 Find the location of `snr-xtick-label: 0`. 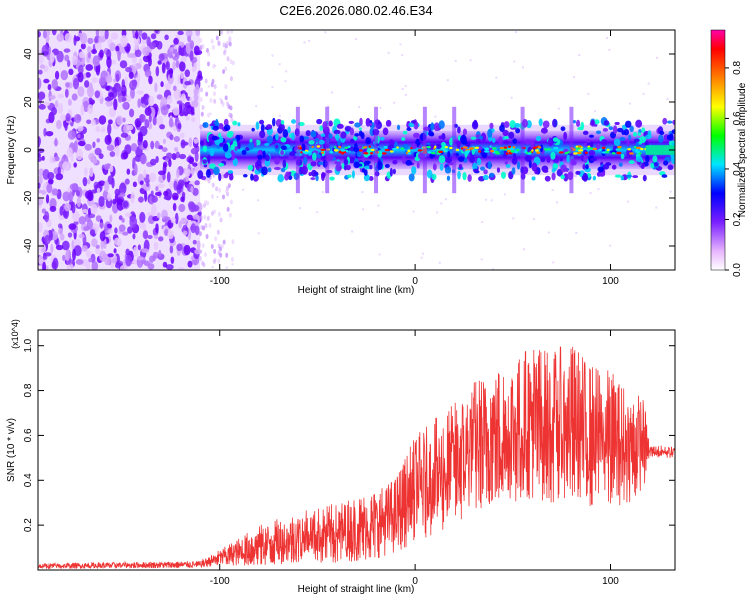

snr-xtick-label: 0 is located at coordinates (415, 581).